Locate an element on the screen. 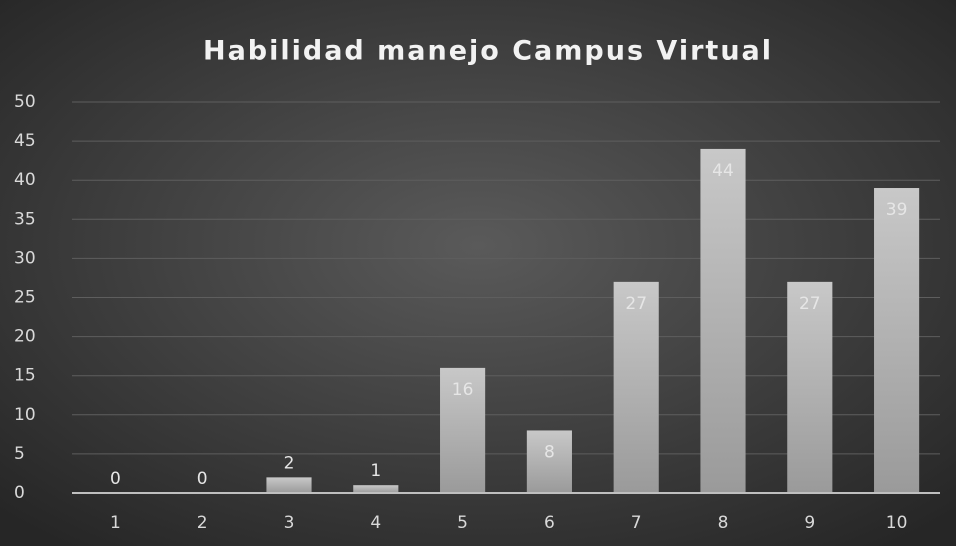 The width and height of the screenshot is (956, 546). data-label: 1 is located at coordinates (375, 471).